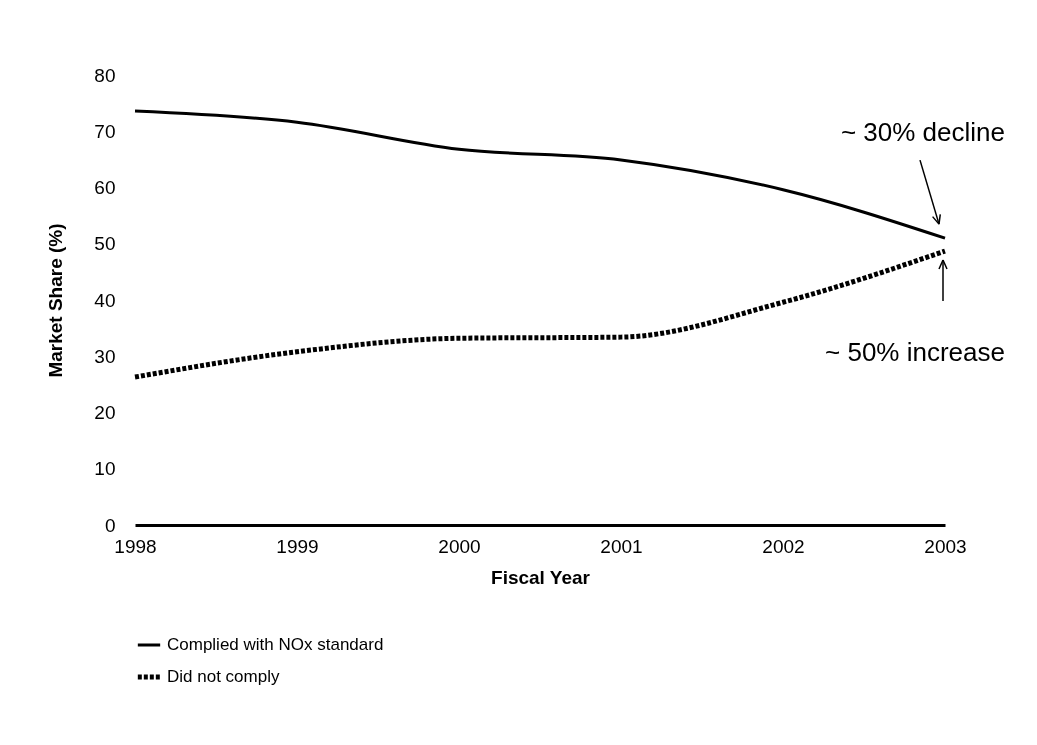 The height and width of the screenshot is (745, 1037). Describe the element at coordinates (105, 300) in the screenshot. I see `y-tick-label: 40` at that location.